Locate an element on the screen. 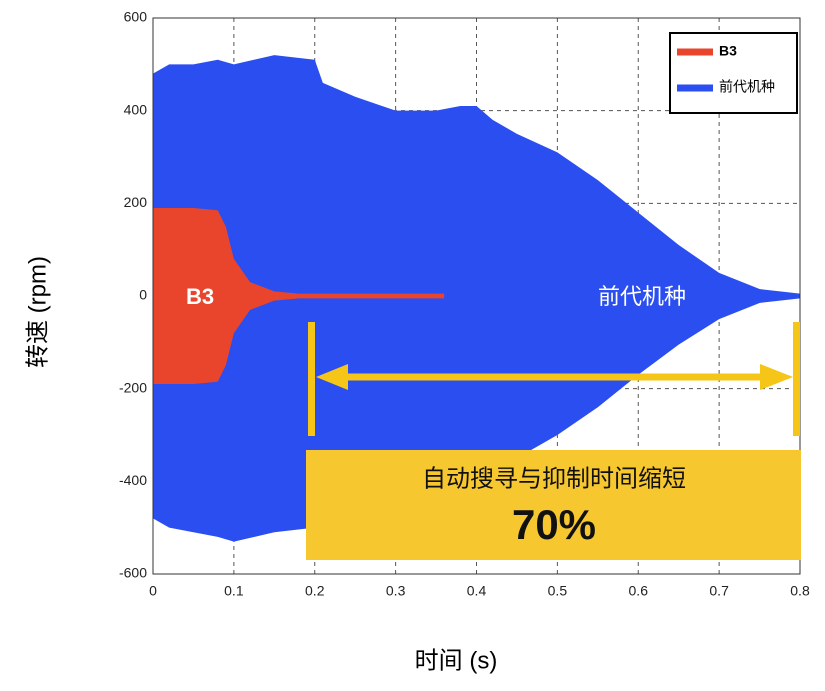 The height and width of the screenshot is (691, 825). prev-label: 前代机种 is located at coordinates (642, 296).